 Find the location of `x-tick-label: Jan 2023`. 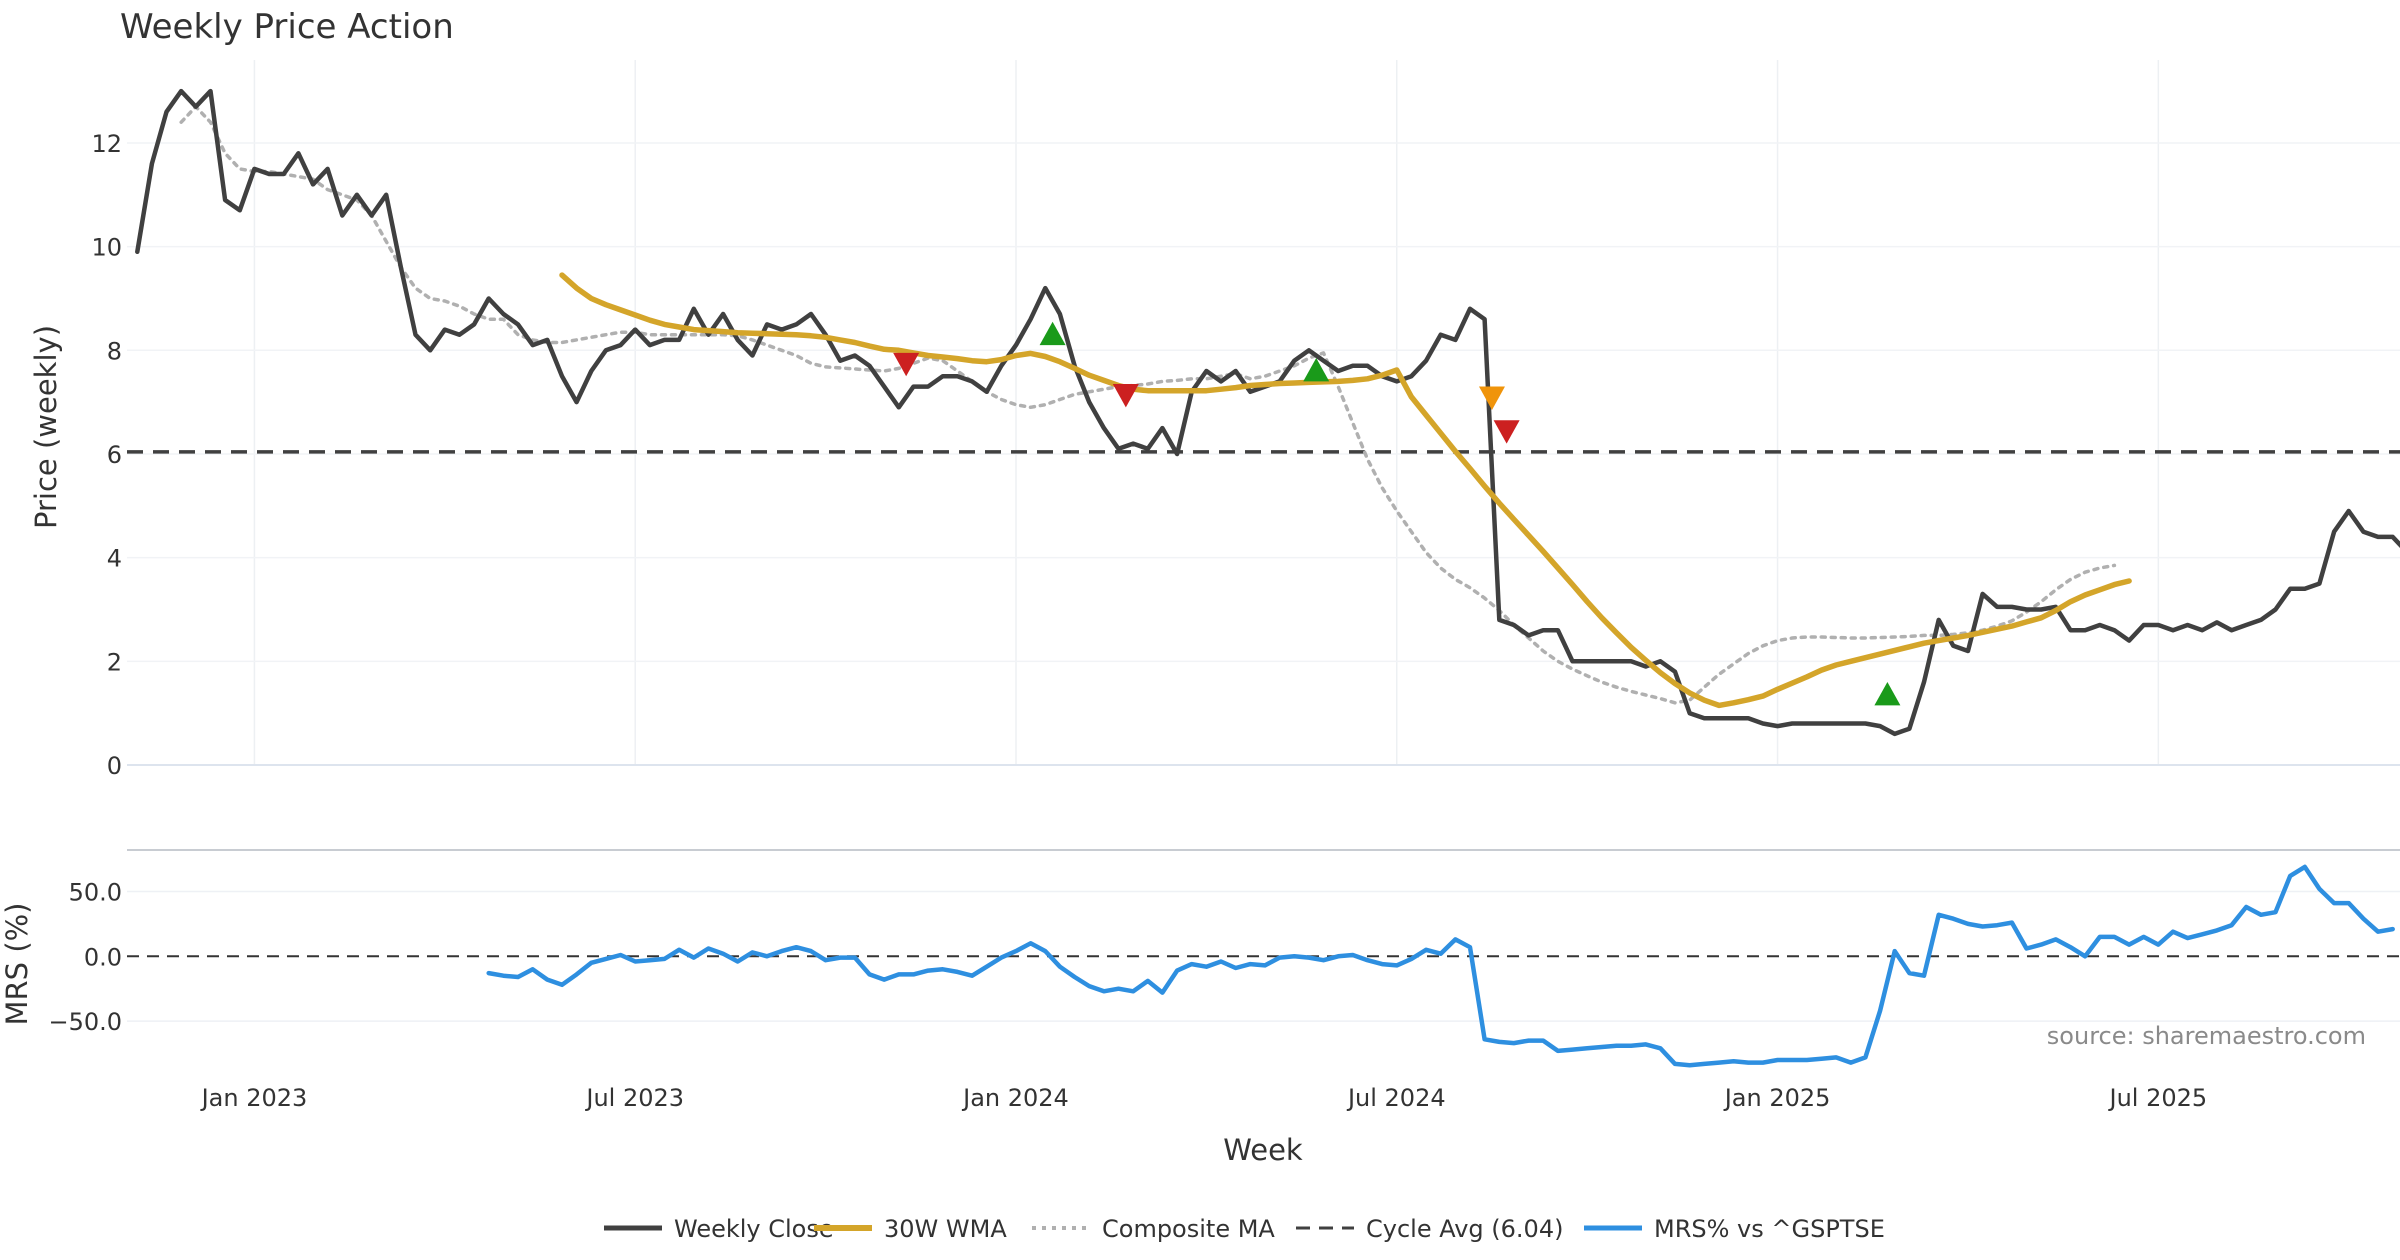

x-tick-label: Jan 2023 is located at coordinates (254, 1098).